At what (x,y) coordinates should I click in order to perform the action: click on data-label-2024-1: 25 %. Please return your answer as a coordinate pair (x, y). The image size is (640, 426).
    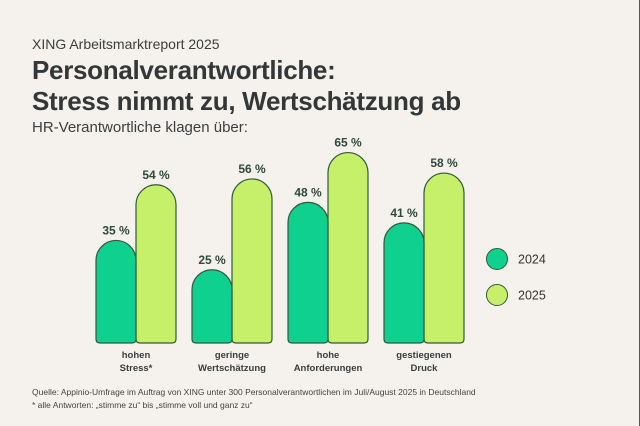
    Looking at the image, I should click on (212, 260).